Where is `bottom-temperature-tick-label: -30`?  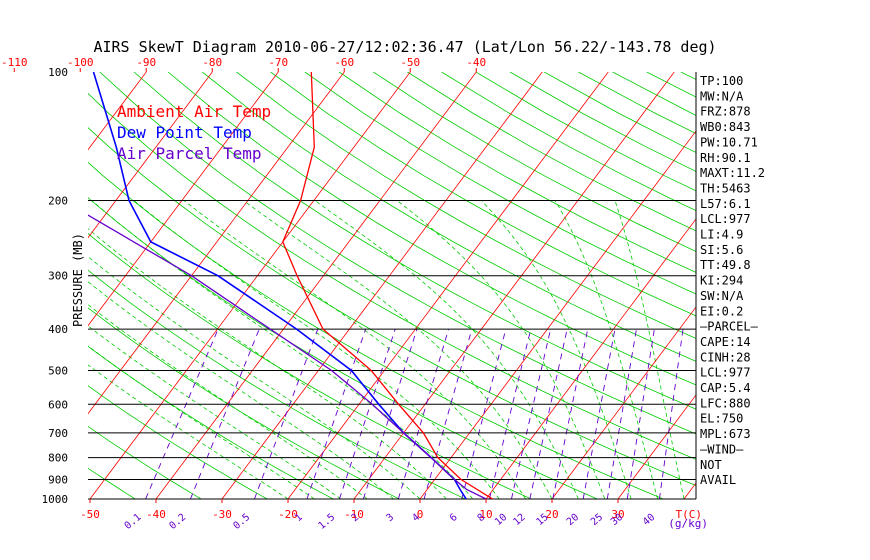 bottom-temperature-tick-label: -30 is located at coordinates (222, 514).